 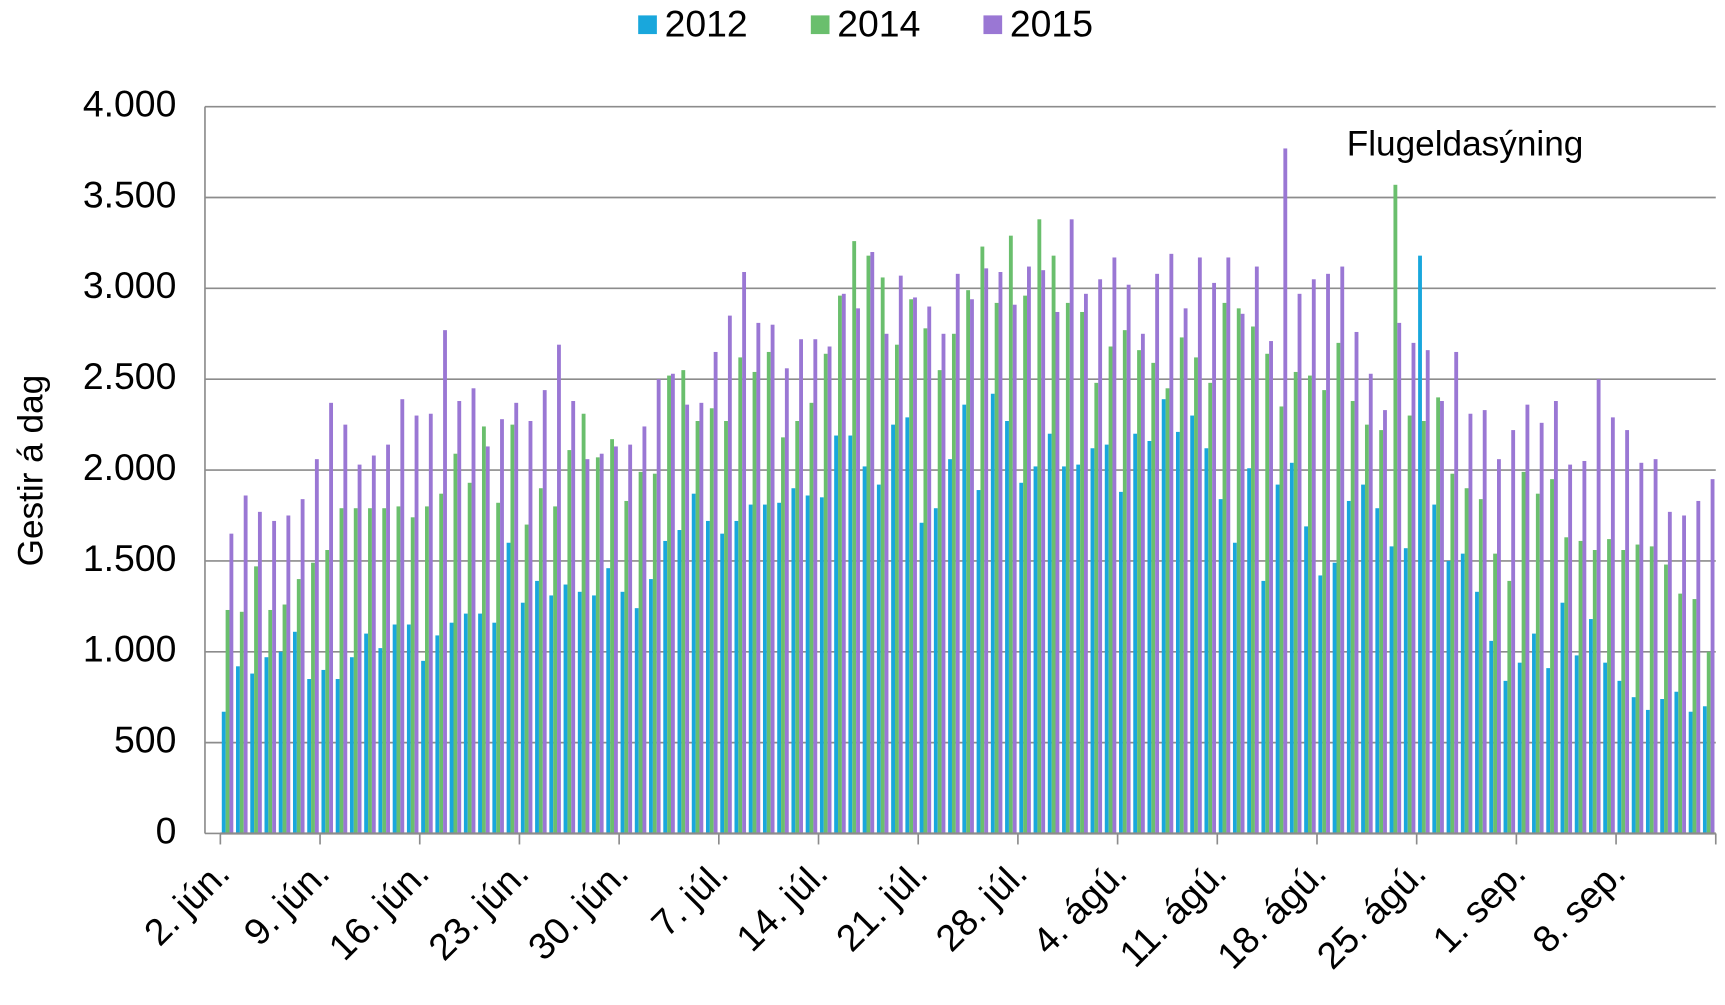 I want to click on y-tick-label: 2.500, so click(x=130, y=376).